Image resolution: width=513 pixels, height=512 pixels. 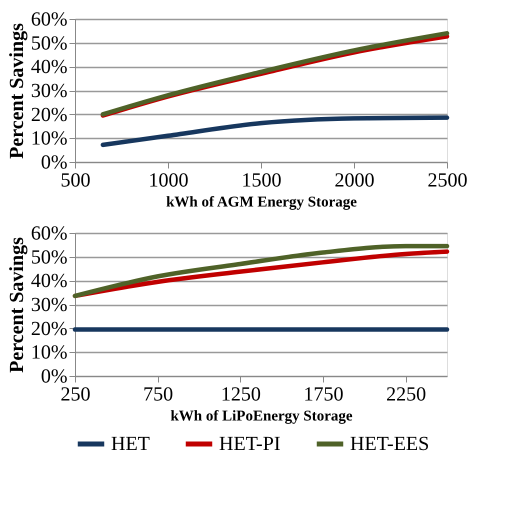 What do you see at coordinates (390, 444) in the screenshot?
I see `legend-label: HET-EES` at bounding box center [390, 444].